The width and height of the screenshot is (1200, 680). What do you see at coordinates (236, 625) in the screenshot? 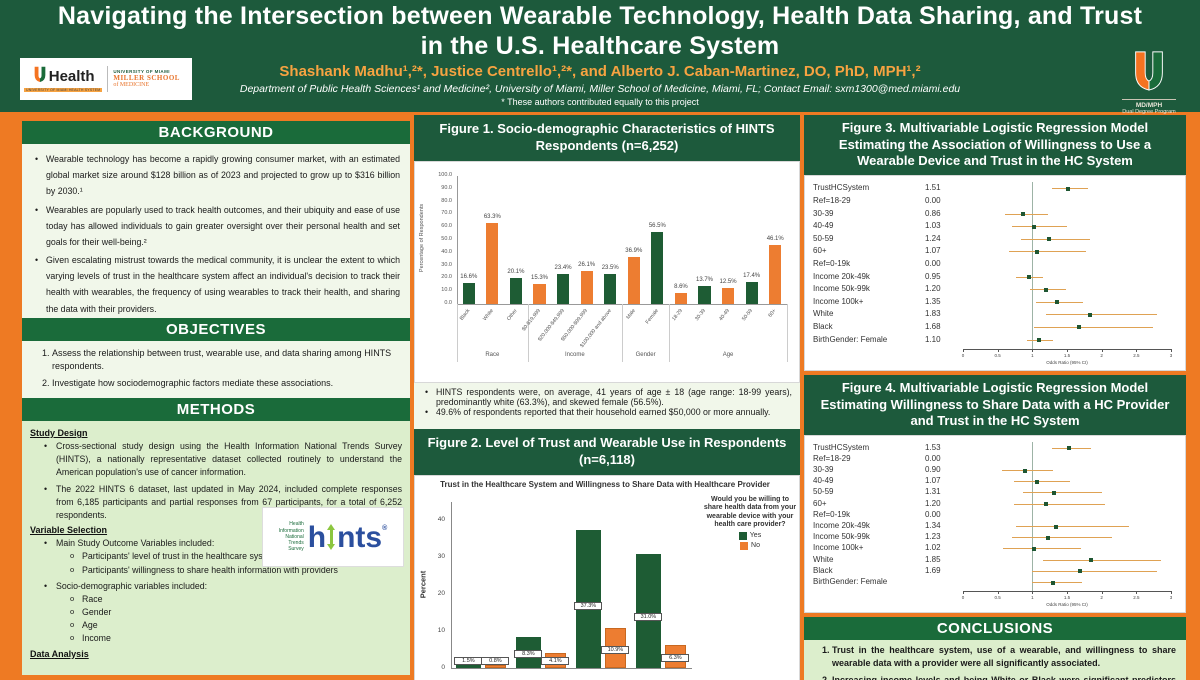
I see `variable-selection-subitem: Age` at bounding box center [236, 625].